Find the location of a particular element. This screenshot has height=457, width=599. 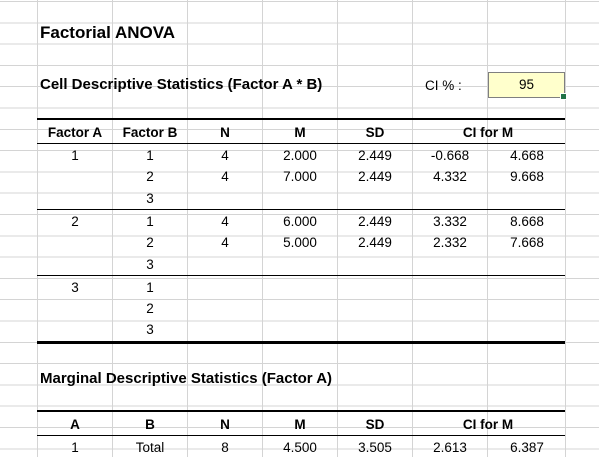

ci-lower-value: 2.332 is located at coordinates (450, 243).